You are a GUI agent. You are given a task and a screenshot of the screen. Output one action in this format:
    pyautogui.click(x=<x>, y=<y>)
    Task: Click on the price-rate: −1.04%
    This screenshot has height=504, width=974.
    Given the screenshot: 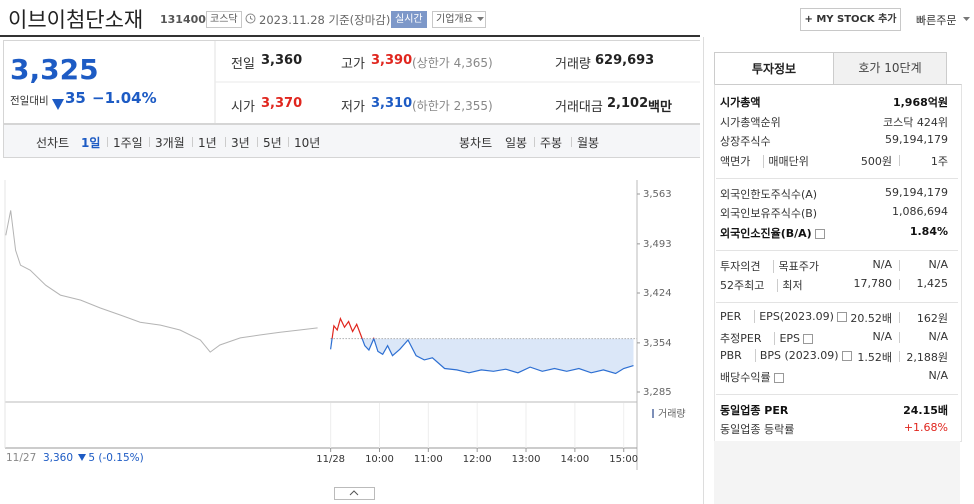 What is the action you would take?
    pyautogui.click(x=124, y=98)
    